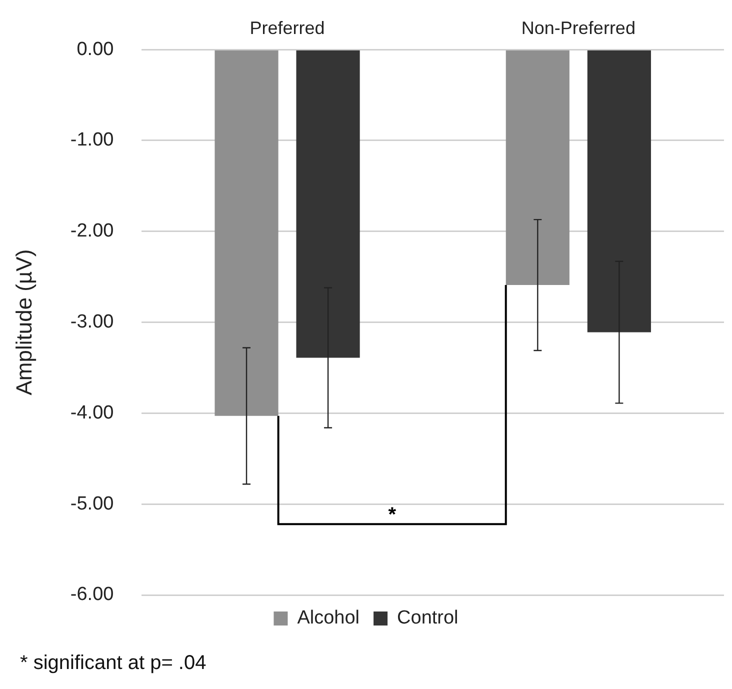  What do you see at coordinates (328, 618) in the screenshot?
I see `legend-label: Alcohol` at bounding box center [328, 618].